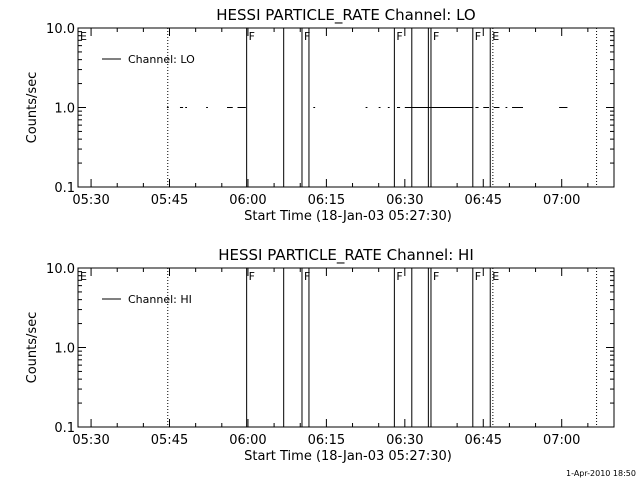 The image size is (640, 480). I want to click on footer-timestamp: 1-Apr-2010 18:50, so click(601, 473).